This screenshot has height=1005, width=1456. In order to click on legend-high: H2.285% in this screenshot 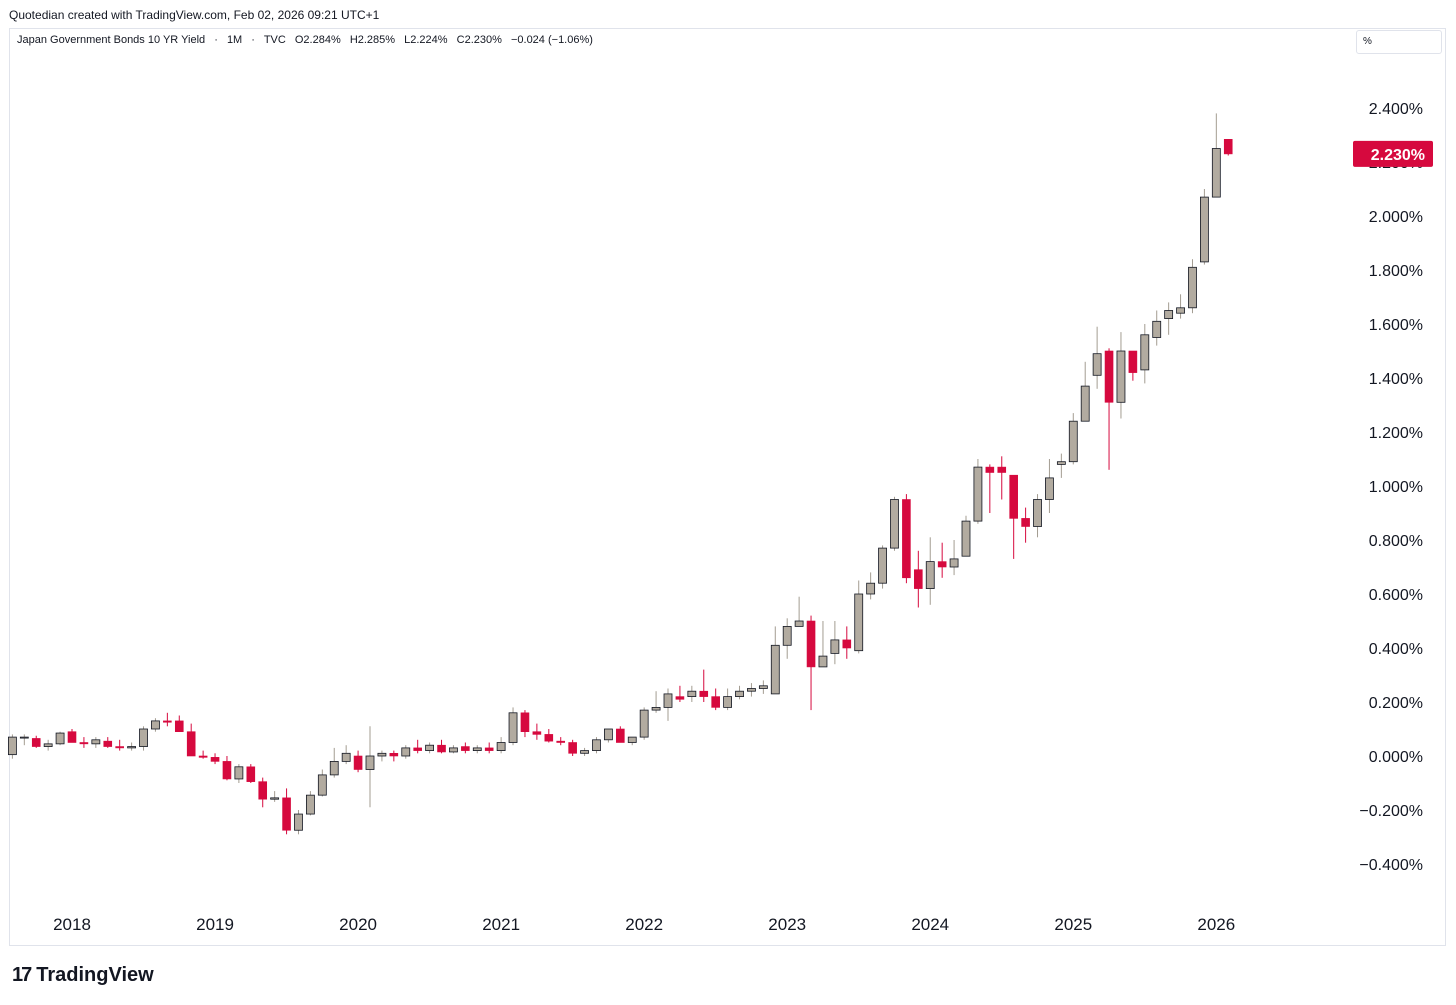, I will do `click(372, 40)`.